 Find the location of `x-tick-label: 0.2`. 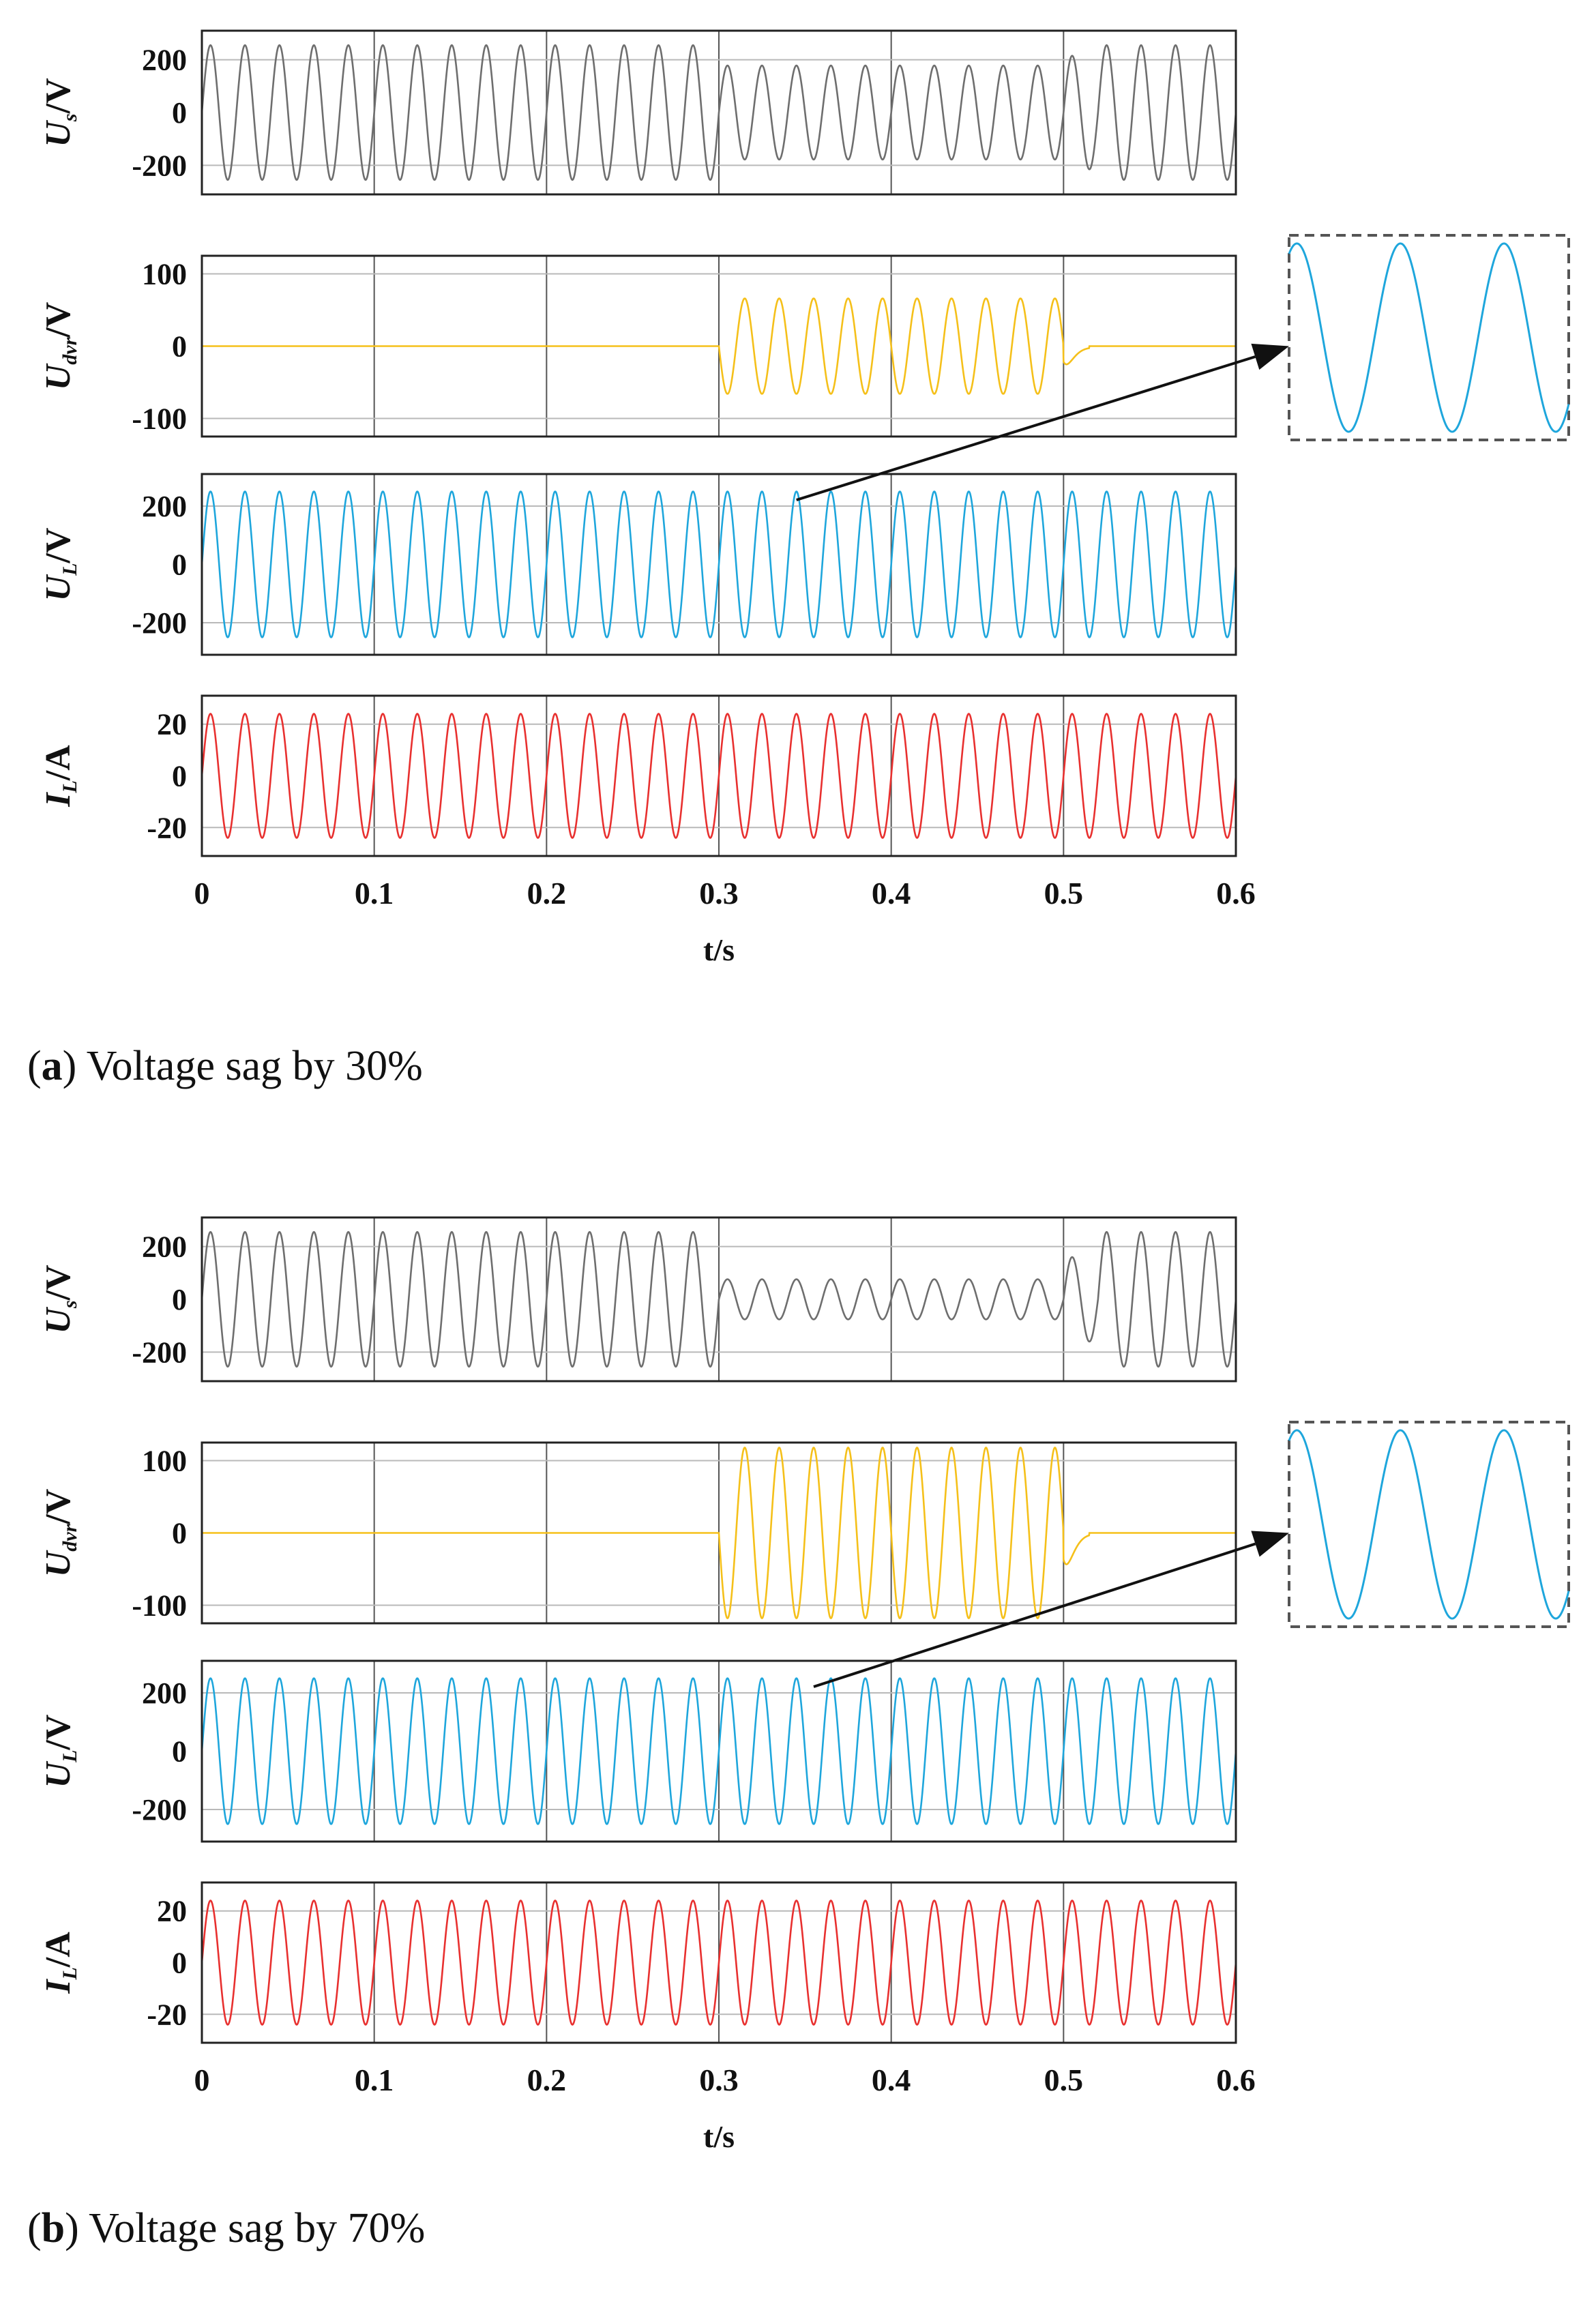

x-tick-label: 0.2 is located at coordinates (547, 893).